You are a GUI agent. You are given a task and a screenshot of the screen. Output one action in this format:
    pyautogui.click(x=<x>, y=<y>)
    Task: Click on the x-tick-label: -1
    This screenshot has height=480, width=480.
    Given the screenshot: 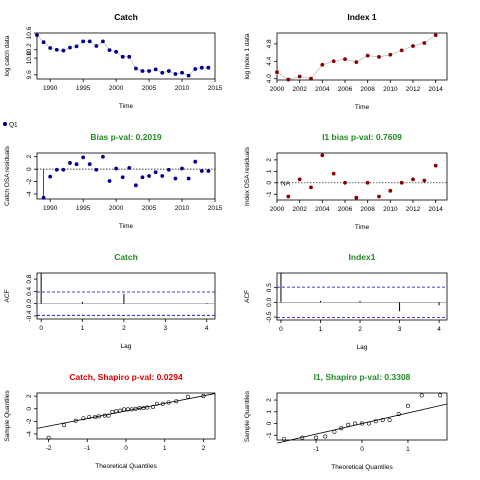 What is the action you would take?
    pyautogui.click(x=87, y=448)
    